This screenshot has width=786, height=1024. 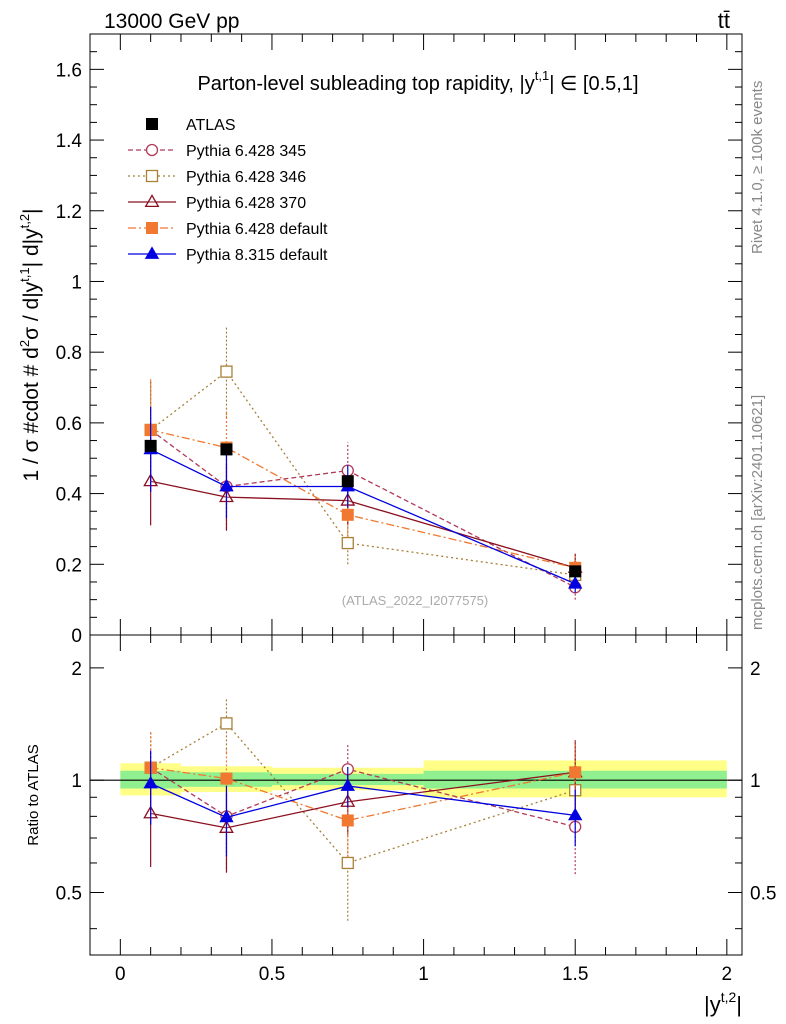 What do you see at coordinates (76, 636) in the screenshot?
I see `y-tick-label: 0` at bounding box center [76, 636].